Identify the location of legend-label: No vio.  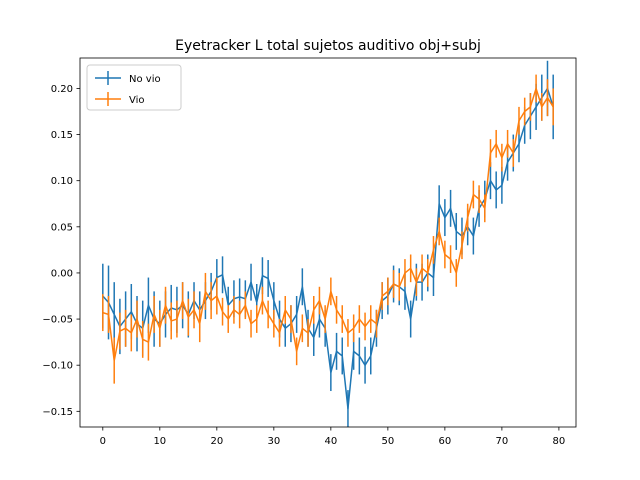
(145, 79).